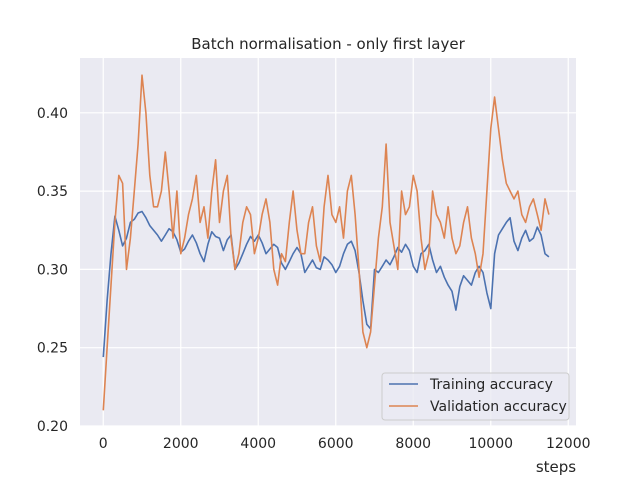 The height and width of the screenshot is (480, 640). I want to click on x-tick-label: 0, so click(103, 444).